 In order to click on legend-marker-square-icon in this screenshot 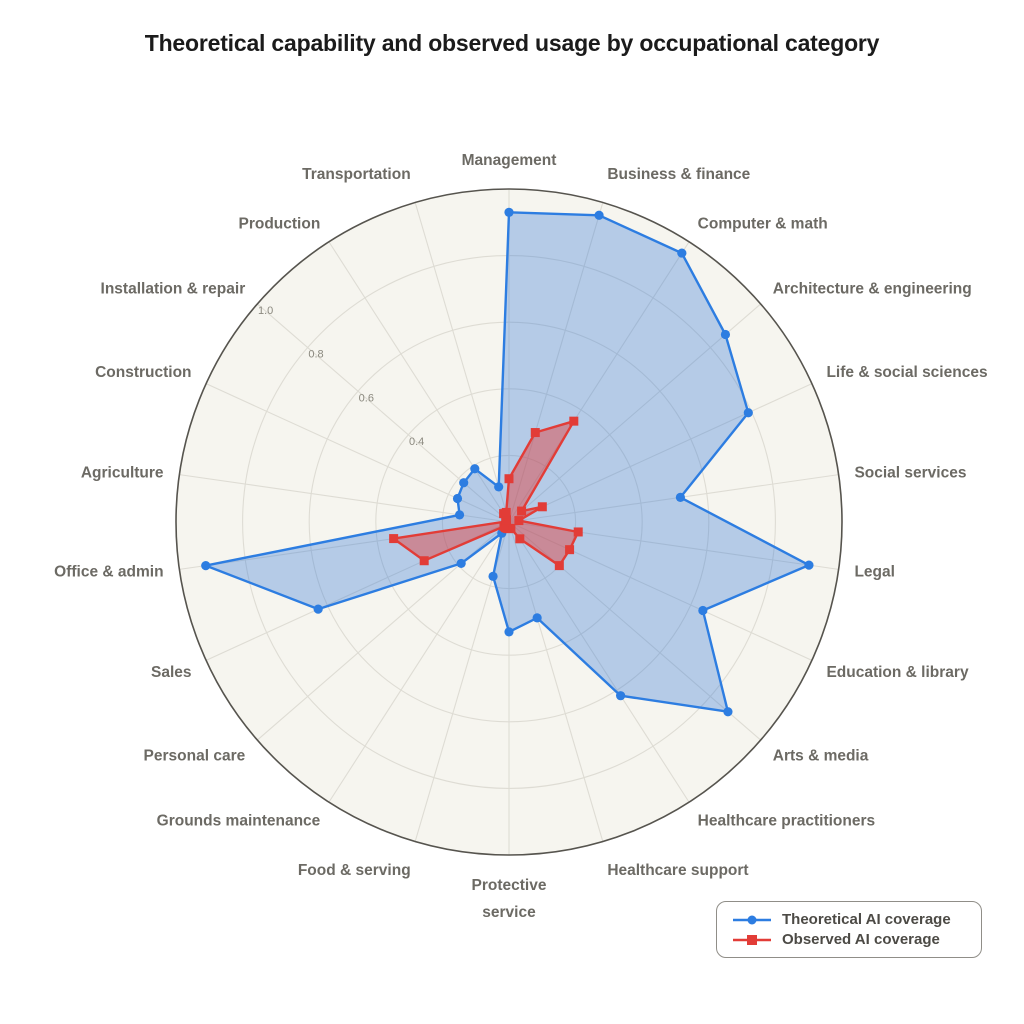, I will do `click(752, 939)`.